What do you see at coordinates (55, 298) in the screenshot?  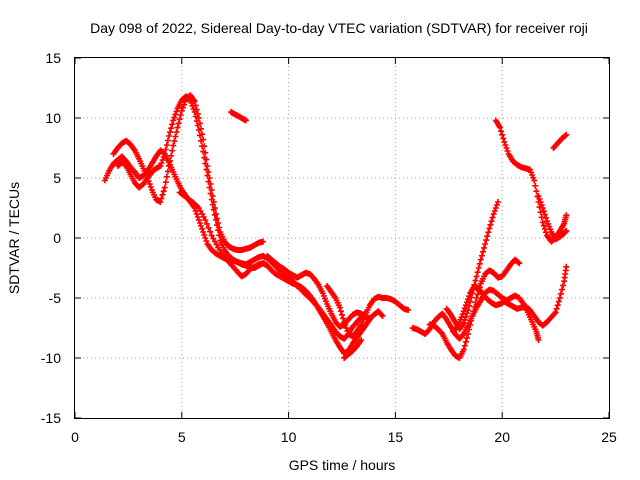 I see `y-tick-label: -5` at bounding box center [55, 298].